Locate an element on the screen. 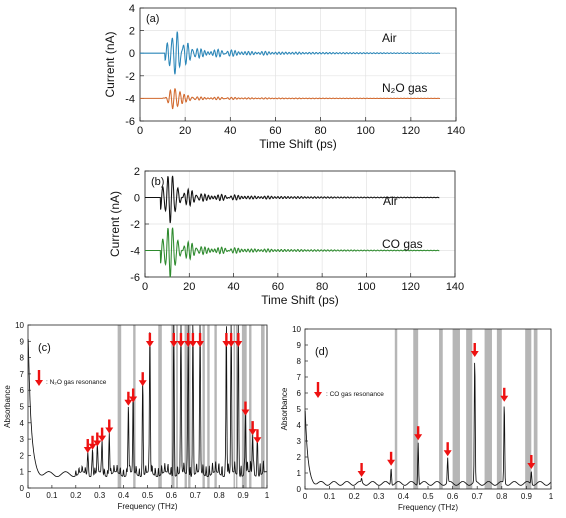 This screenshot has height=518, width=566. x-tick-label: 0.1 is located at coordinates (52, 495).